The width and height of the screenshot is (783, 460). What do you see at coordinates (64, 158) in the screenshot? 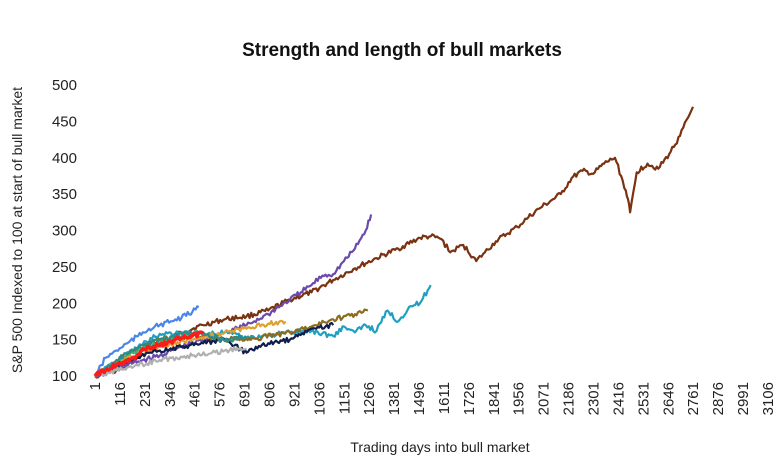
I see `y-tick-label: 400` at bounding box center [64, 158].